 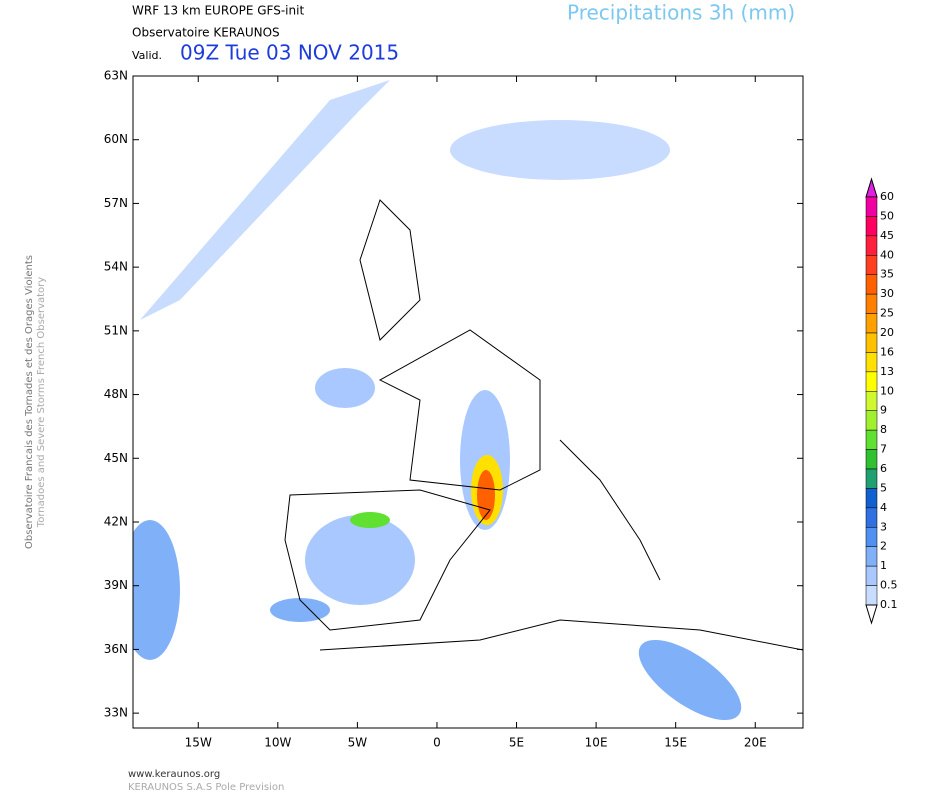 What do you see at coordinates (887, 254) in the screenshot?
I see `colorbar-label: 40` at bounding box center [887, 254].